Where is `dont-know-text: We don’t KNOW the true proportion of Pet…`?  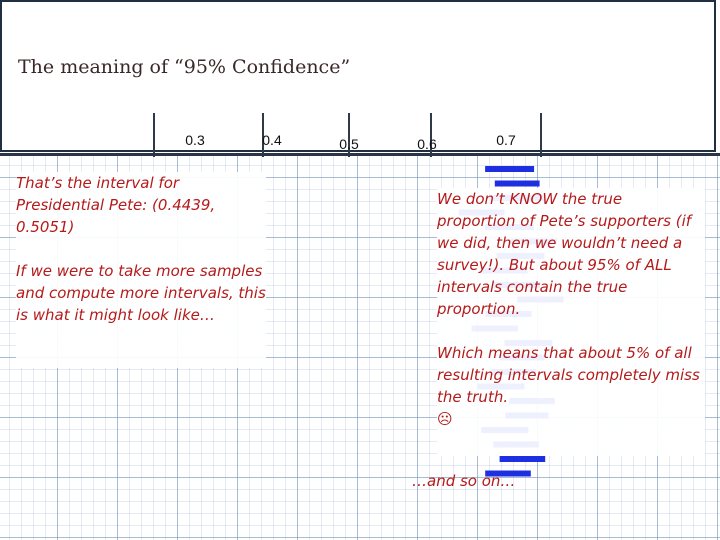
dont-know-text: We don’t KNOW the true proportion of Pet… is located at coordinates (564, 254).